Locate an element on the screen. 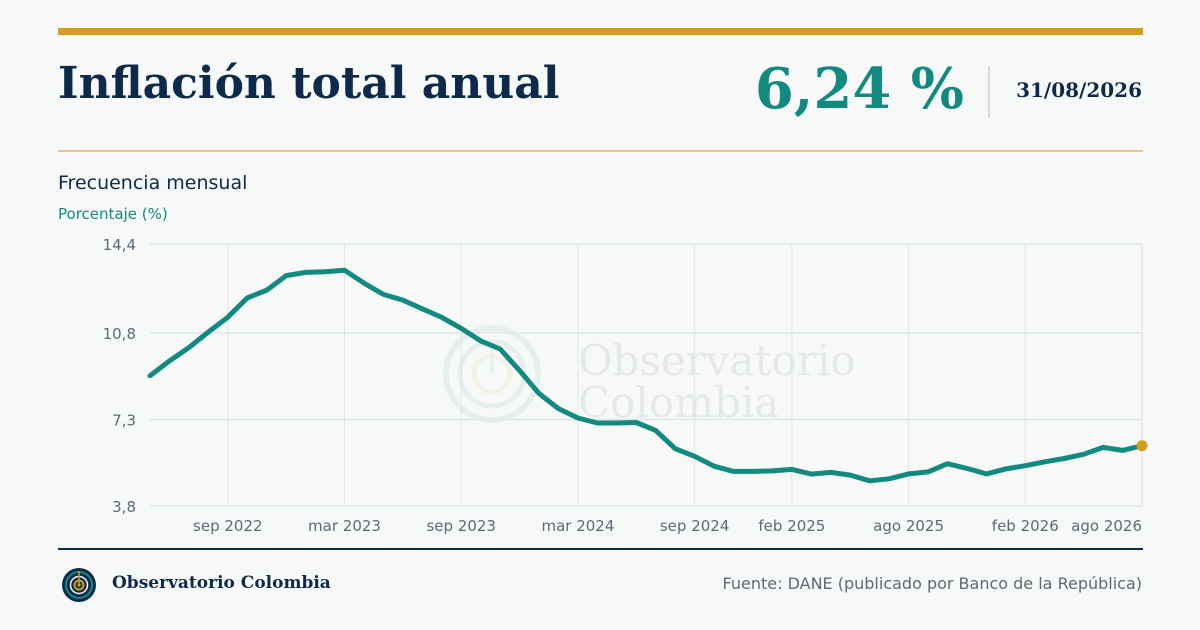 The height and width of the screenshot is (630, 1200). footer-divider is located at coordinates (600, 549).